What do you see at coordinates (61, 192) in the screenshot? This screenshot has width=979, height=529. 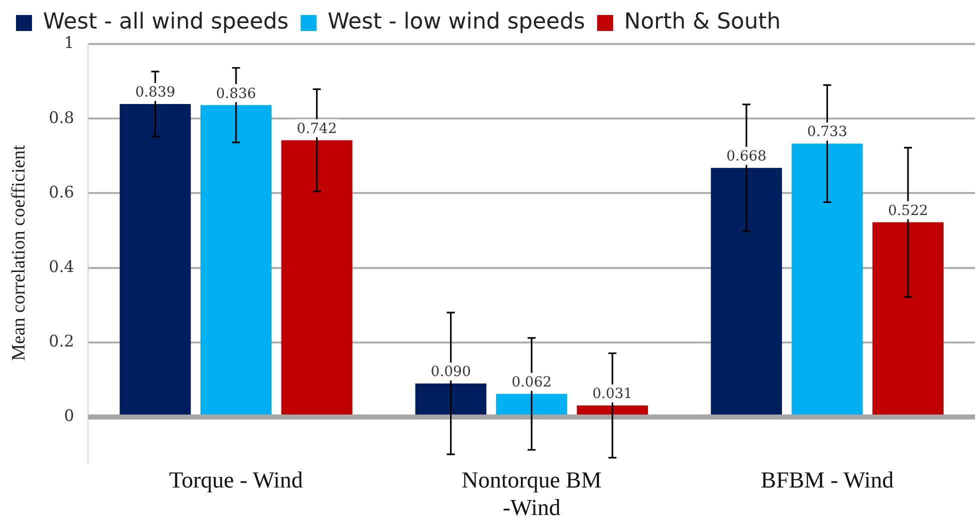 I see `y-tick-label: 0.6` at bounding box center [61, 192].